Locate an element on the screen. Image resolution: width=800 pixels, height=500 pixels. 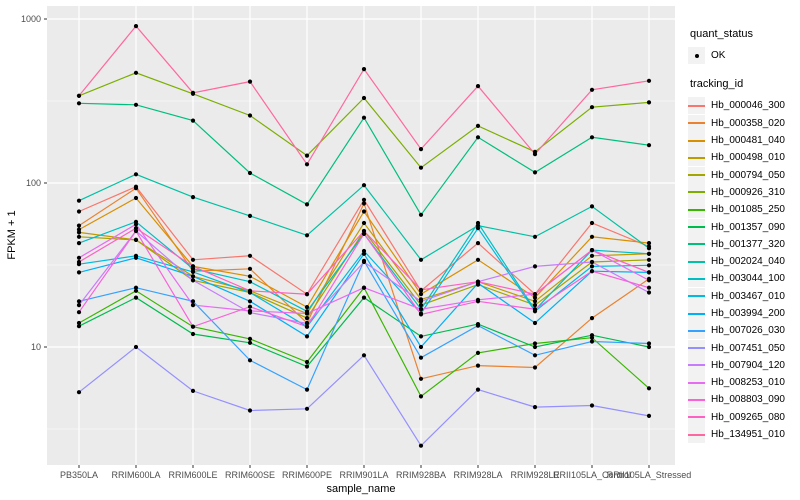
legend-item-Hb_000794_050: Hb_000794_050 is located at coordinates (744, 175).